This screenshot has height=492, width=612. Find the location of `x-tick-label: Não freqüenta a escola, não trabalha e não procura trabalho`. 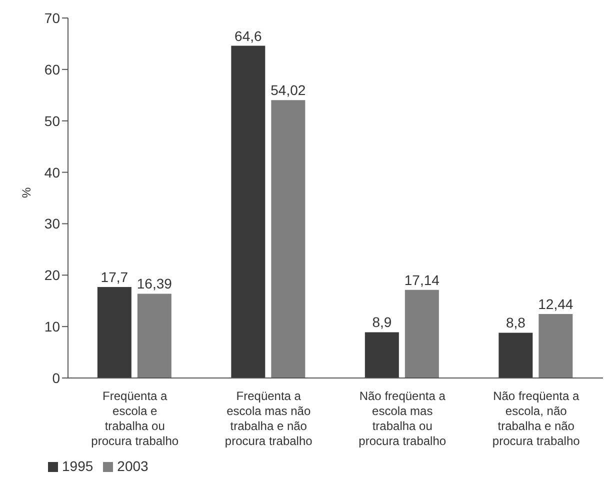

x-tick-label: Não freqüenta a escola, não trabalha e não procura trabalho is located at coordinates (536, 418).